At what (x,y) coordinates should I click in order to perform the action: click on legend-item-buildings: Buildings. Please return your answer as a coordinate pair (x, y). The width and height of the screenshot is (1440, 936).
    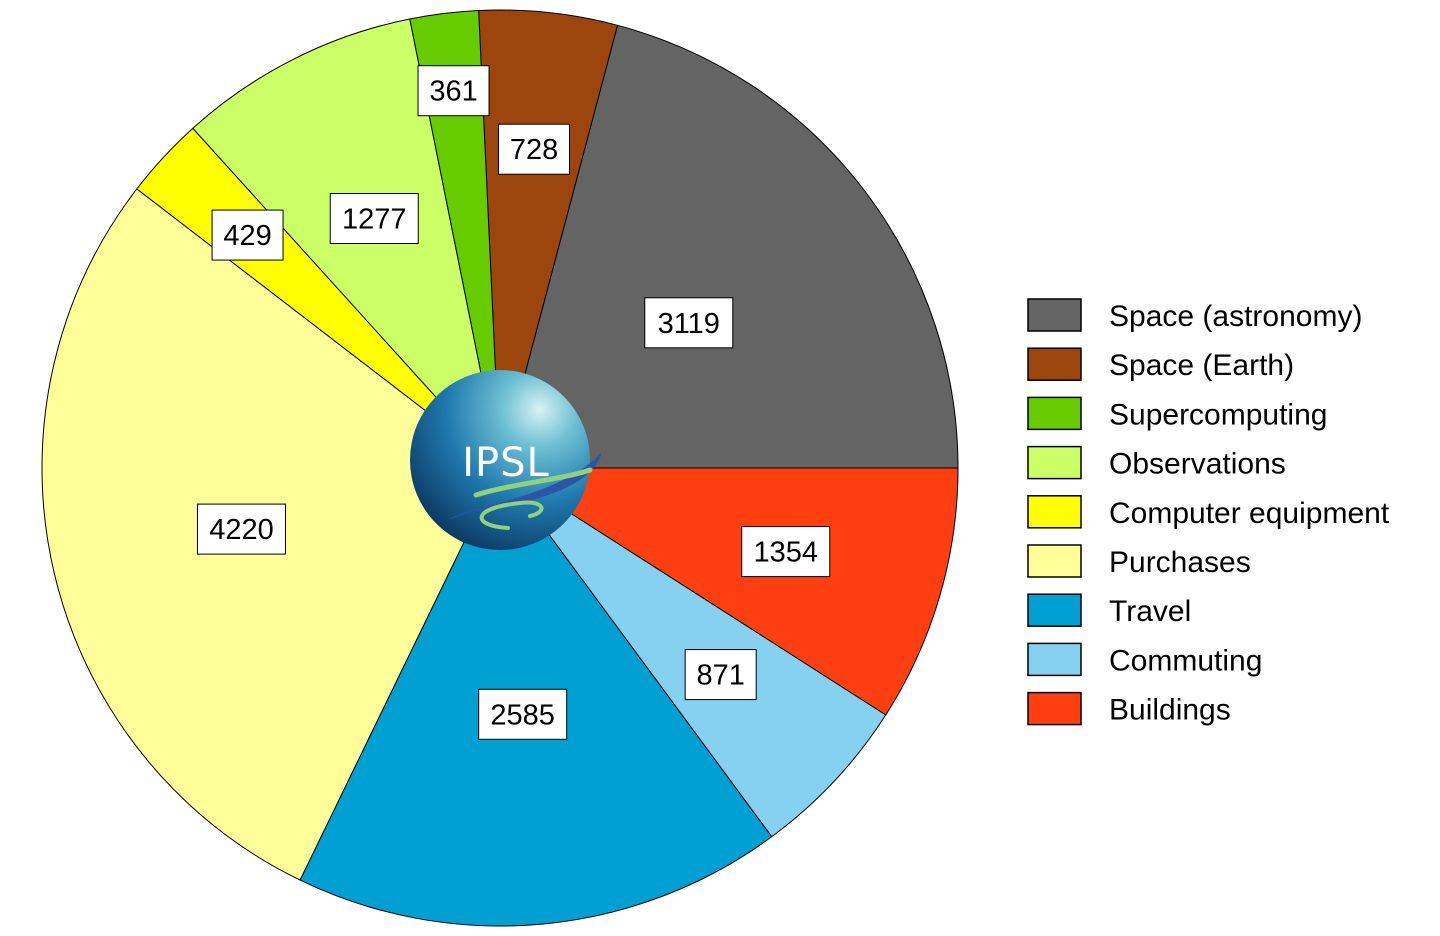
    Looking at the image, I should click on (1129, 709).